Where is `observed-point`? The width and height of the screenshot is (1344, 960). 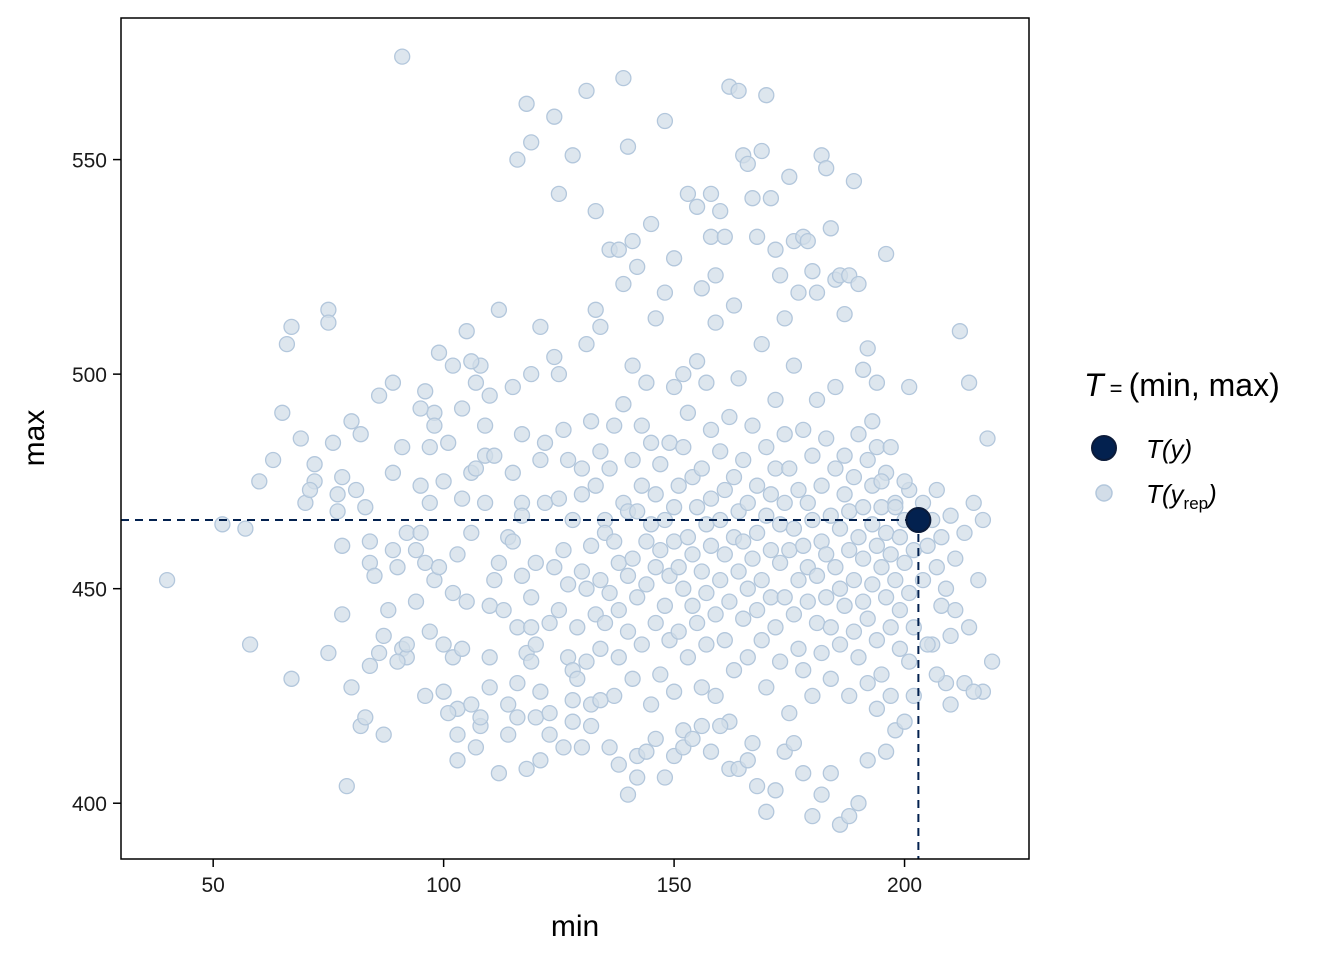
observed-point is located at coordinates (918, 520).